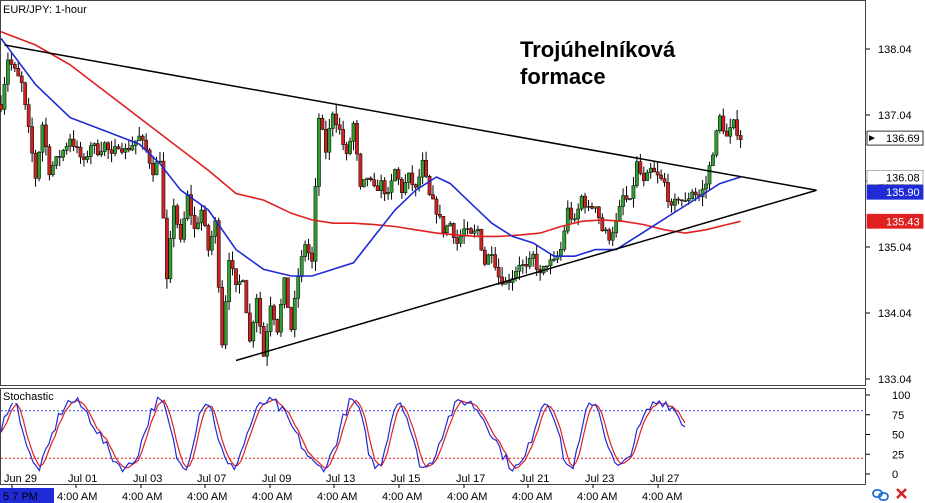 Image resolution: width=925 pixels, height=503 pixels. I want to click on stochastic-tick-label: 25, so click(898, 455).